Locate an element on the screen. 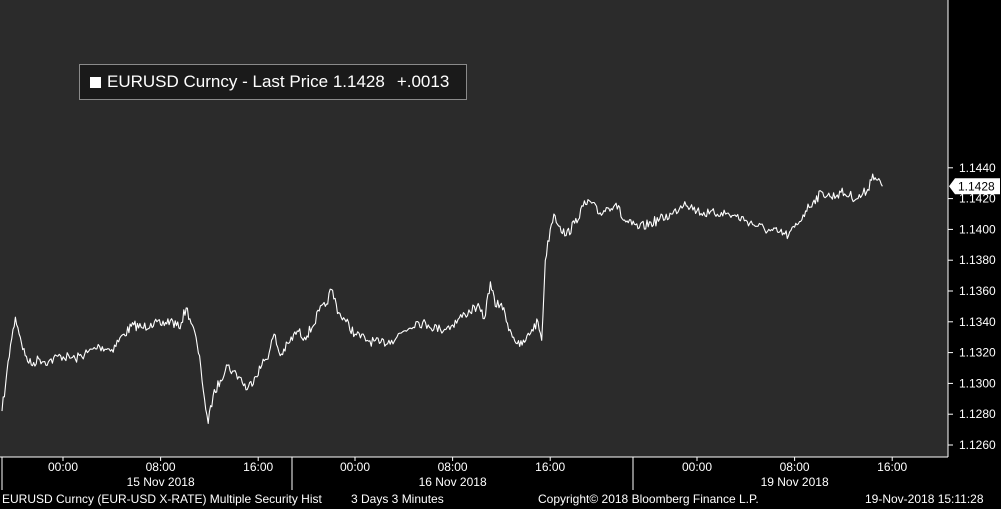 This screenshot has width=1001, height=509. footer-timestamp: 19-Nov-2018 15:11:28 is located at coordinates (924, 499).